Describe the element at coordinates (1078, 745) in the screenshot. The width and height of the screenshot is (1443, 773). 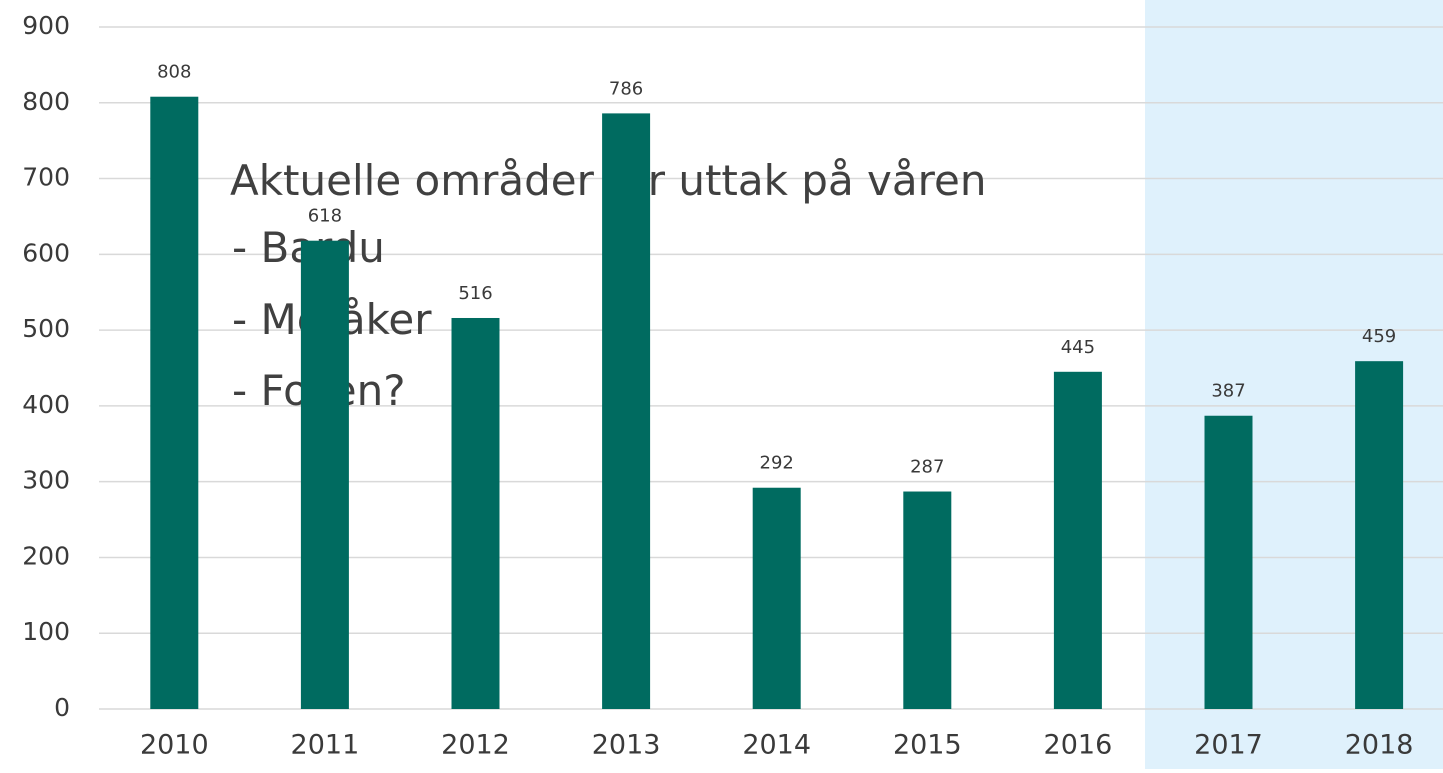
I see `x-tick-label: 2016` at that location.